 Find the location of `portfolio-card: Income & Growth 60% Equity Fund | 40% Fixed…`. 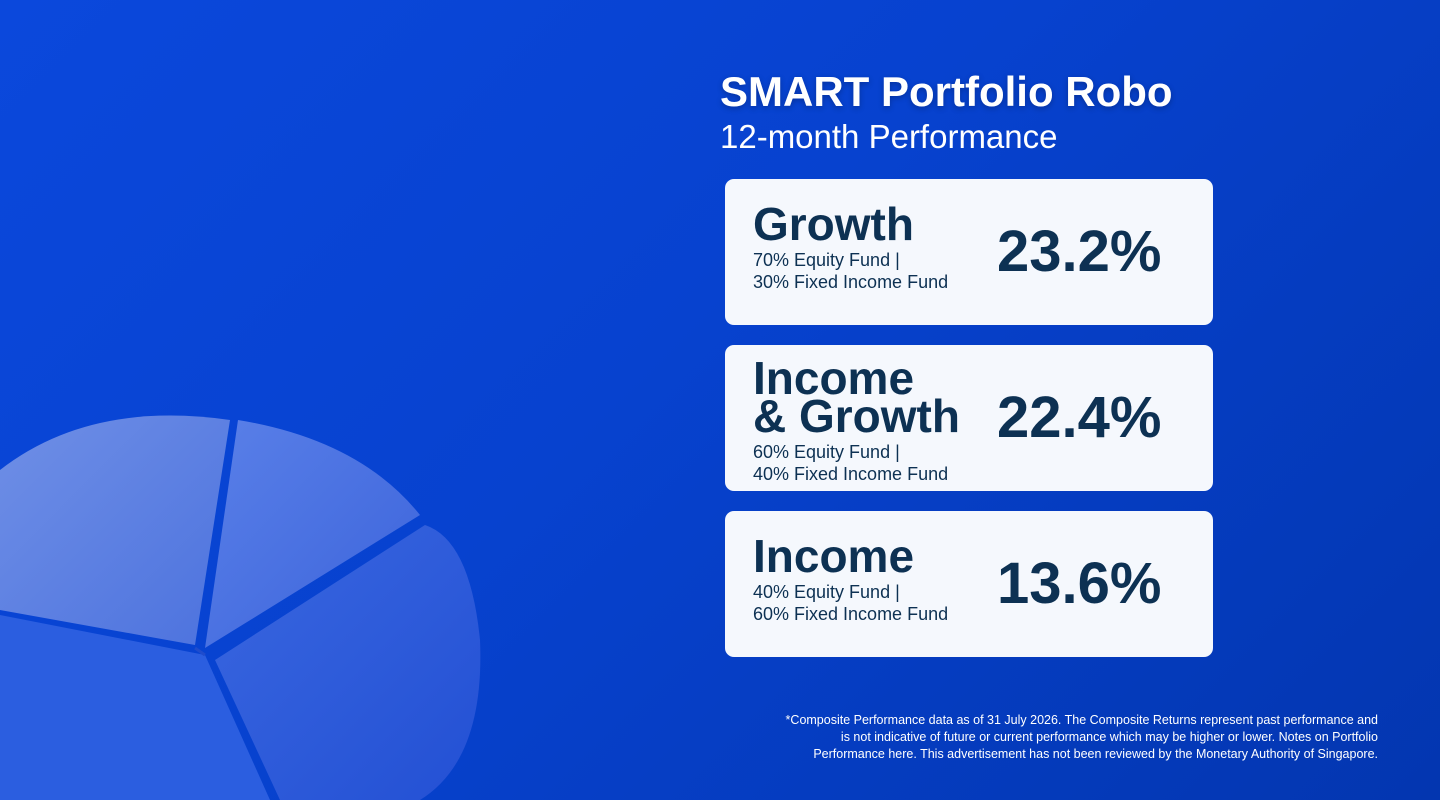

portfolio-card: Income & Growth 60% Equity Fund | 40% Fixed… is located at coordinates (969, 418).